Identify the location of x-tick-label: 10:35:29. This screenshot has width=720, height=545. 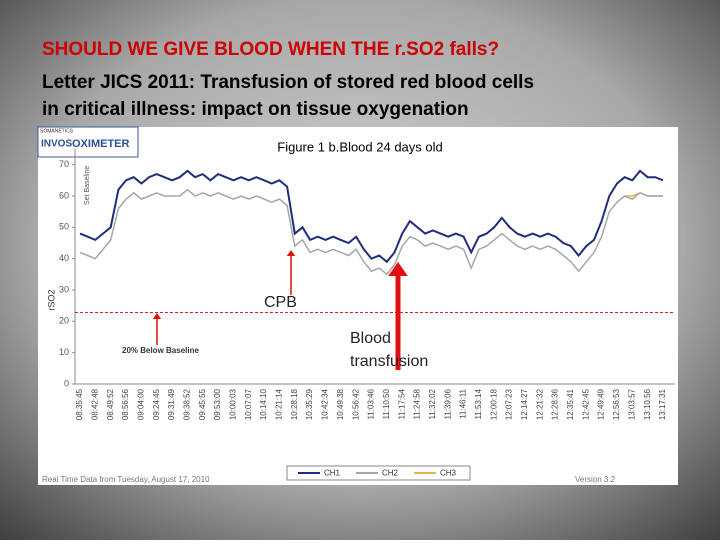
(309, 404).